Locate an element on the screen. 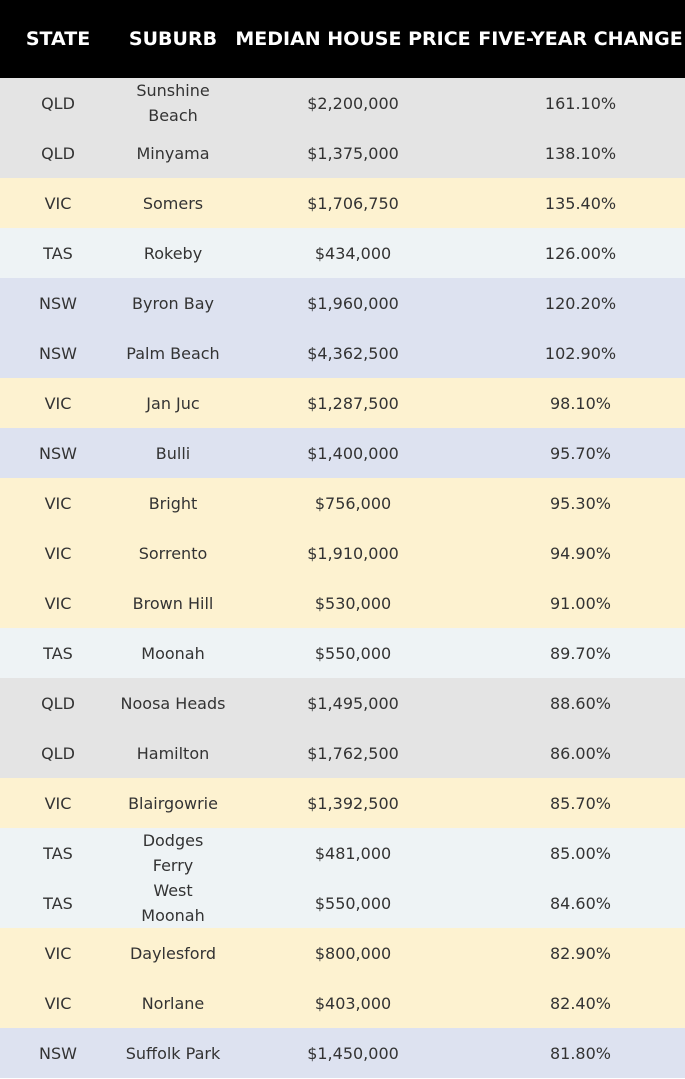  cell-change: 94.90% is located at coordinates (580, 553).